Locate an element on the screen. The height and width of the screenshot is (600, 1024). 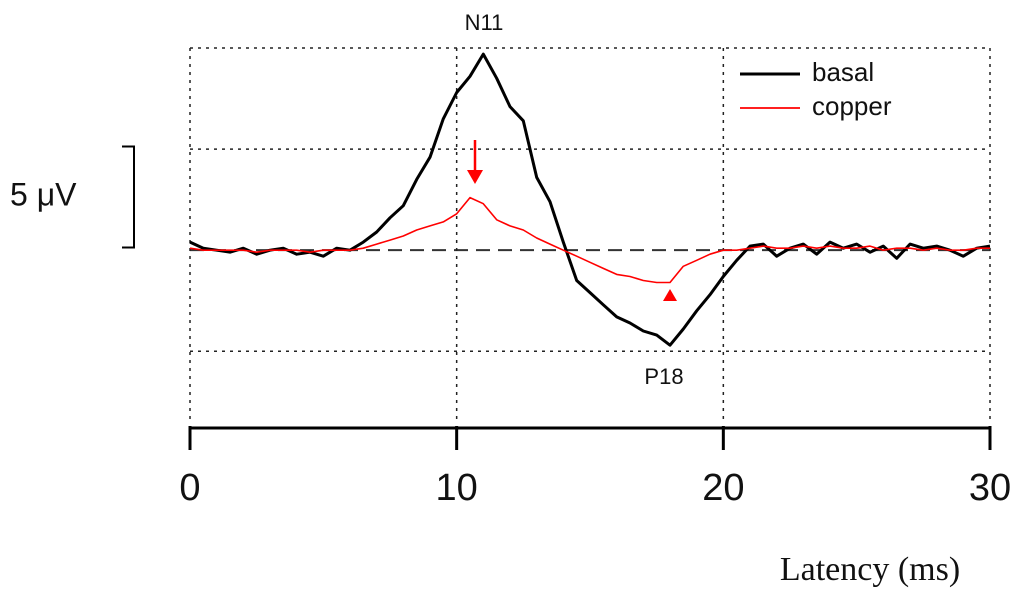
legend-label: copper is located at coordinates (852, 106).